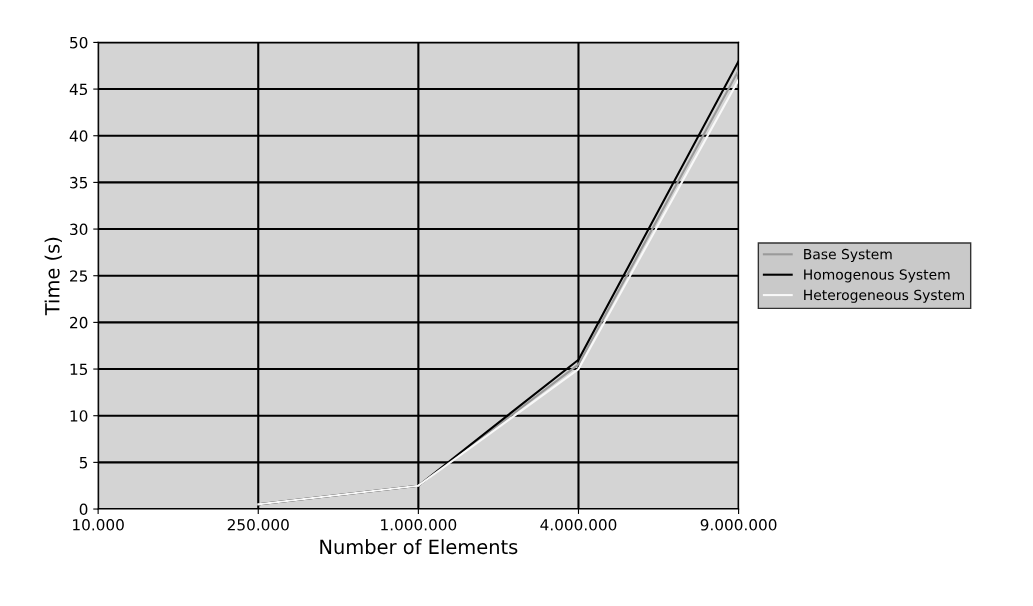 The height and width of the screenshot is (606, 1033). I want to click on y-tick-label: 50, so click(79, 42).